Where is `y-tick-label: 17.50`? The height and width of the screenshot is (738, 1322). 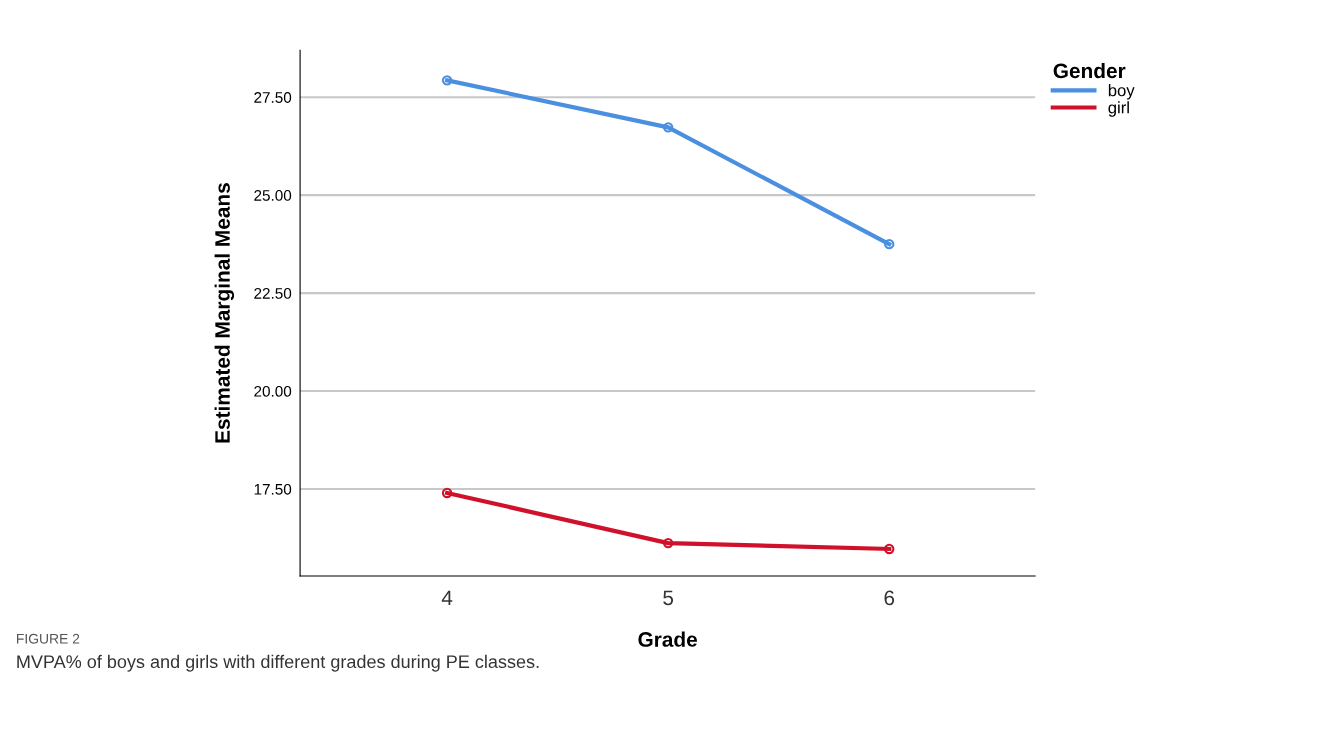
y-tick-label: 17.50 is located at coordinates (273, 489).